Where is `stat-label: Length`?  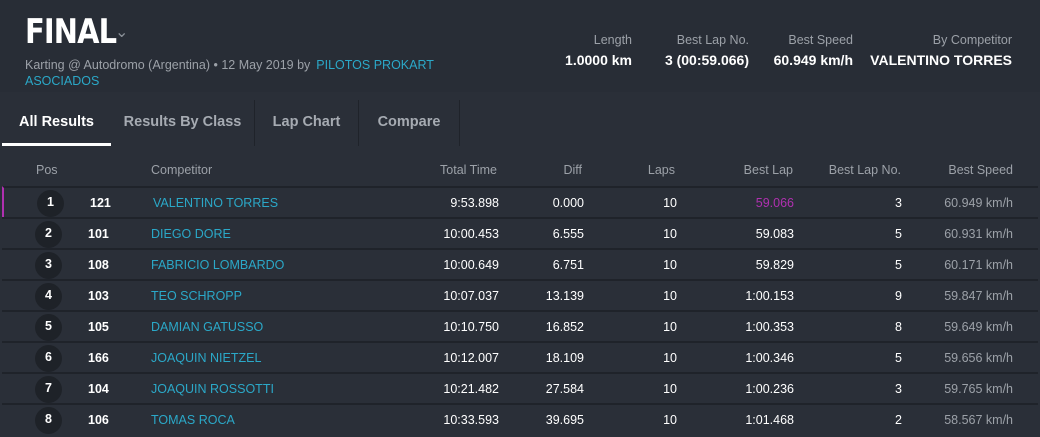 stat-label: Length is located at coordinates (612, 40).